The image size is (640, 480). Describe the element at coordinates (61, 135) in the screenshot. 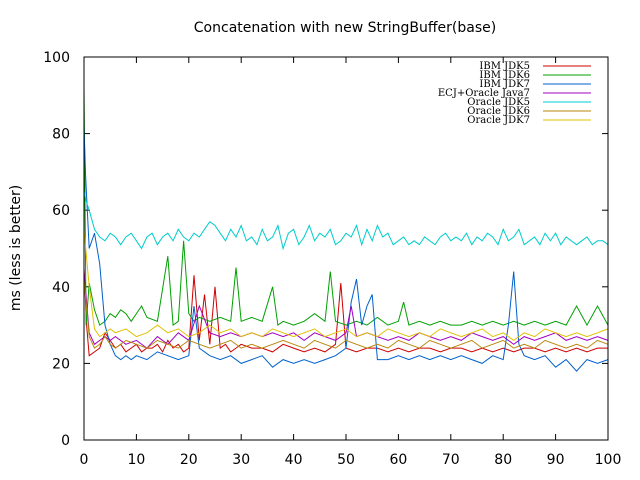

I see `y-tick-label: 80` at that location.